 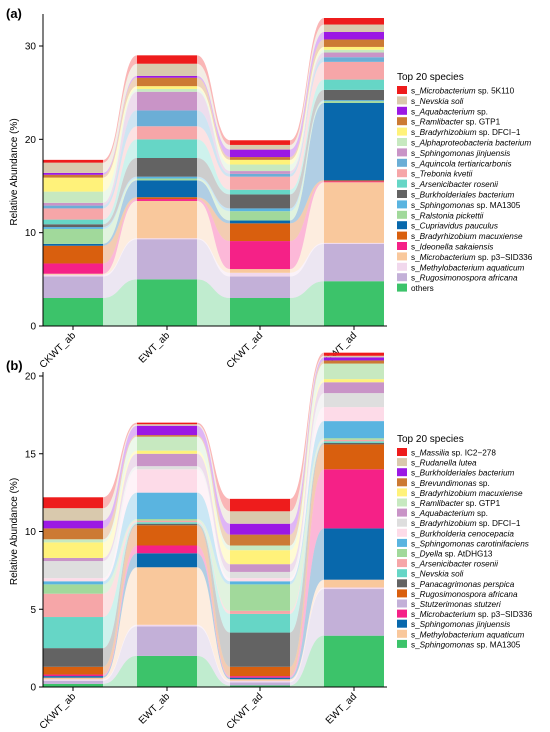 I want to click on panel-label: (a), so click(x=14, y=13).